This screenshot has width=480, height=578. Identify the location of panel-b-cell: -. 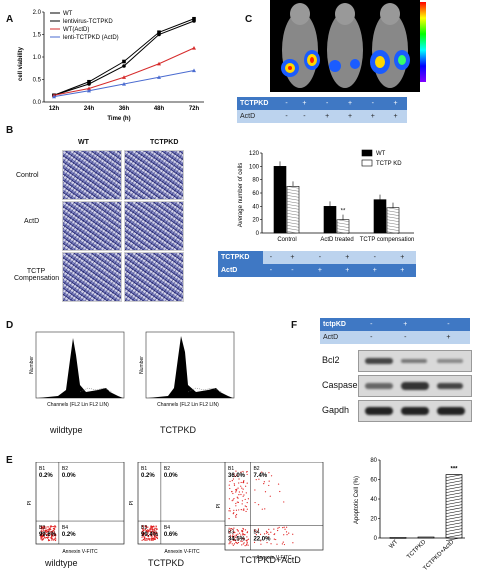
(375, 257).